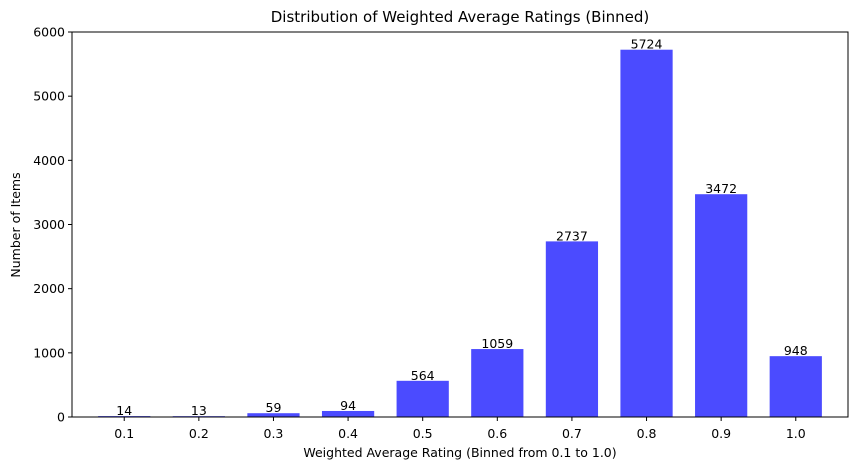 This screenshot has height=474, width=859. What do you see at coordinates (348, 433) in the screenshot?
I see `x-tick-label-0.4: 0.4` at bounding box center [348, 433].